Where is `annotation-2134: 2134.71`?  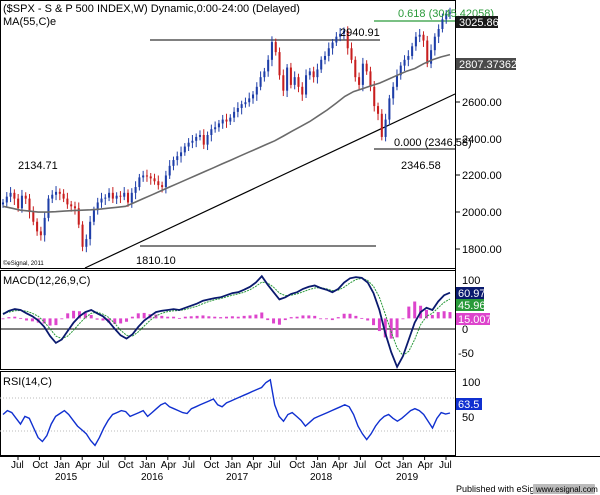
annotation-2134: 2134.71 is located at coordinates (38, 166).